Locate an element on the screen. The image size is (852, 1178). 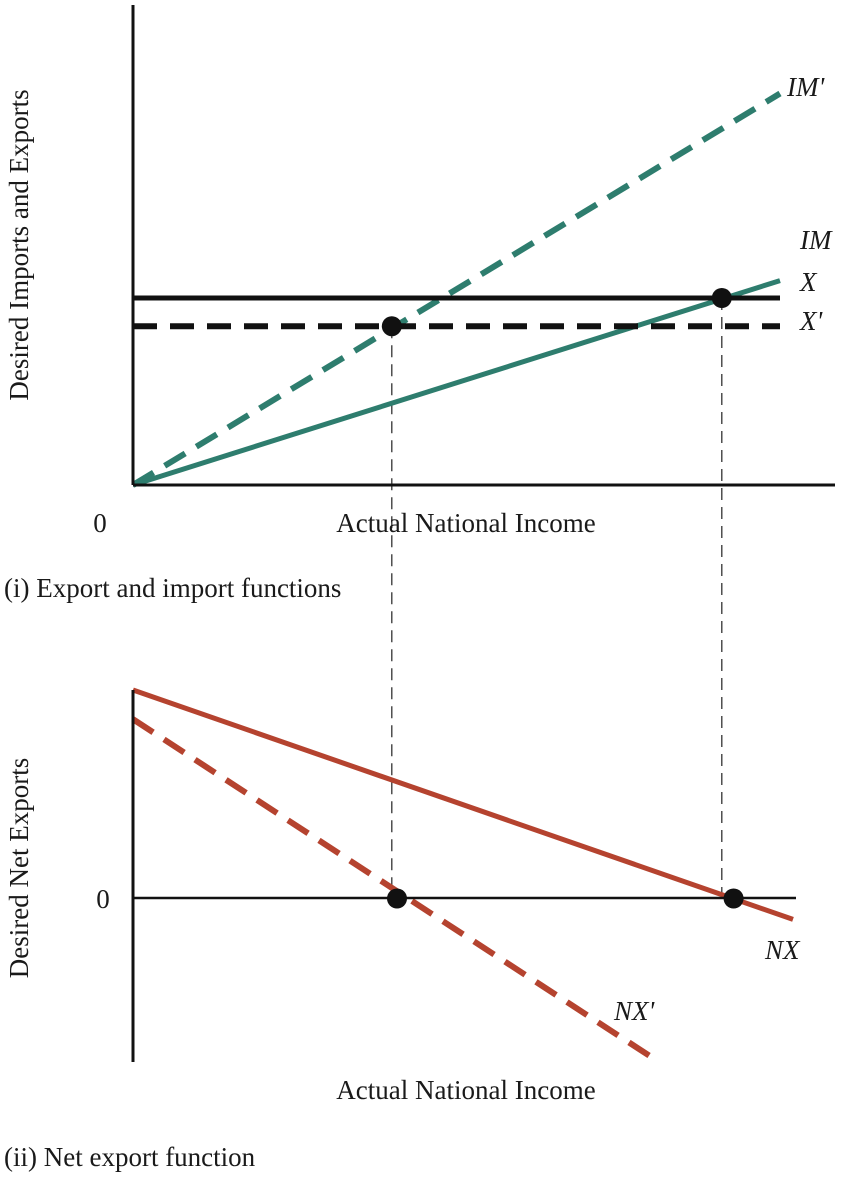
series-label-x: X is located at coordinates (808, 282).